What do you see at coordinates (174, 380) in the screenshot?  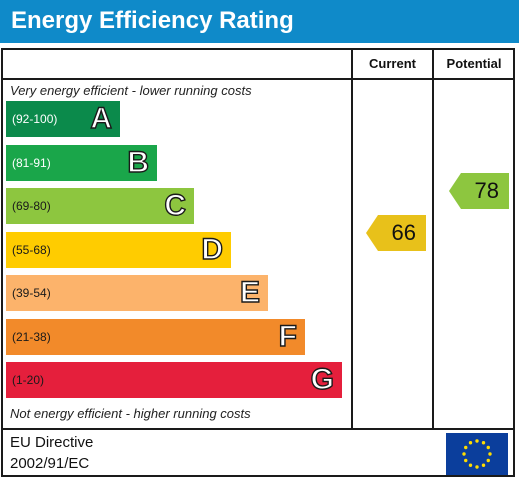 I see `band-g: (1-20) G` at bounding box center [174, 380].